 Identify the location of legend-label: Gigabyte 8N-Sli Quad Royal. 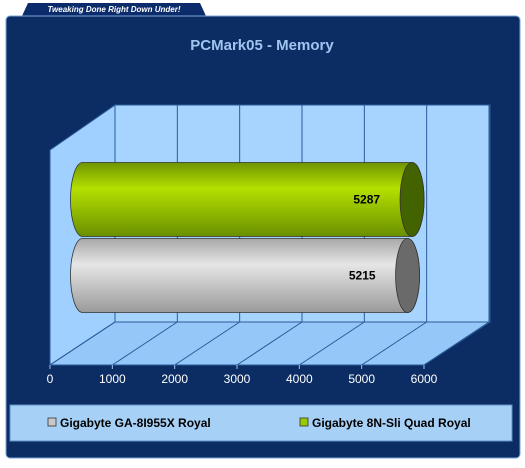
(391, 423).